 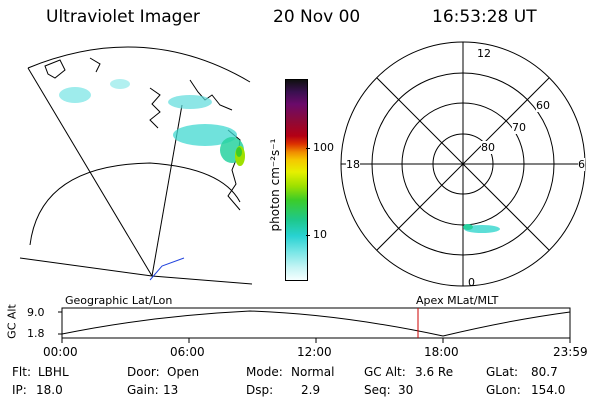 I want to click on gc-alt-value: 3.6 Re, so click(x=434, y=372).